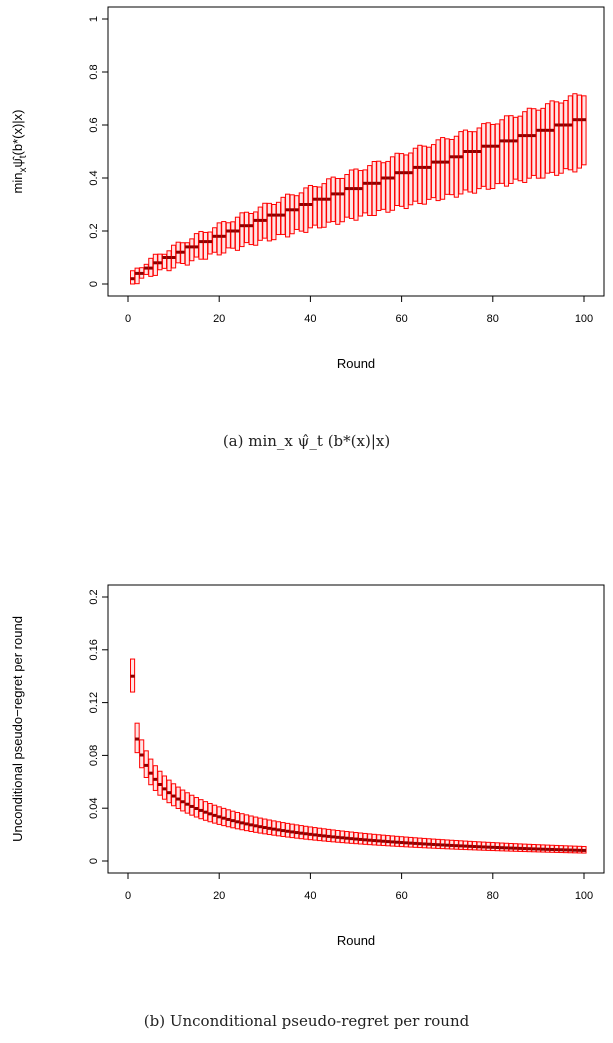 This screenshot has height=1043, width=613. Describe the element at coordinates (94, 124) in the screenshot. I see `y-tick-label: 0.6` at that location.